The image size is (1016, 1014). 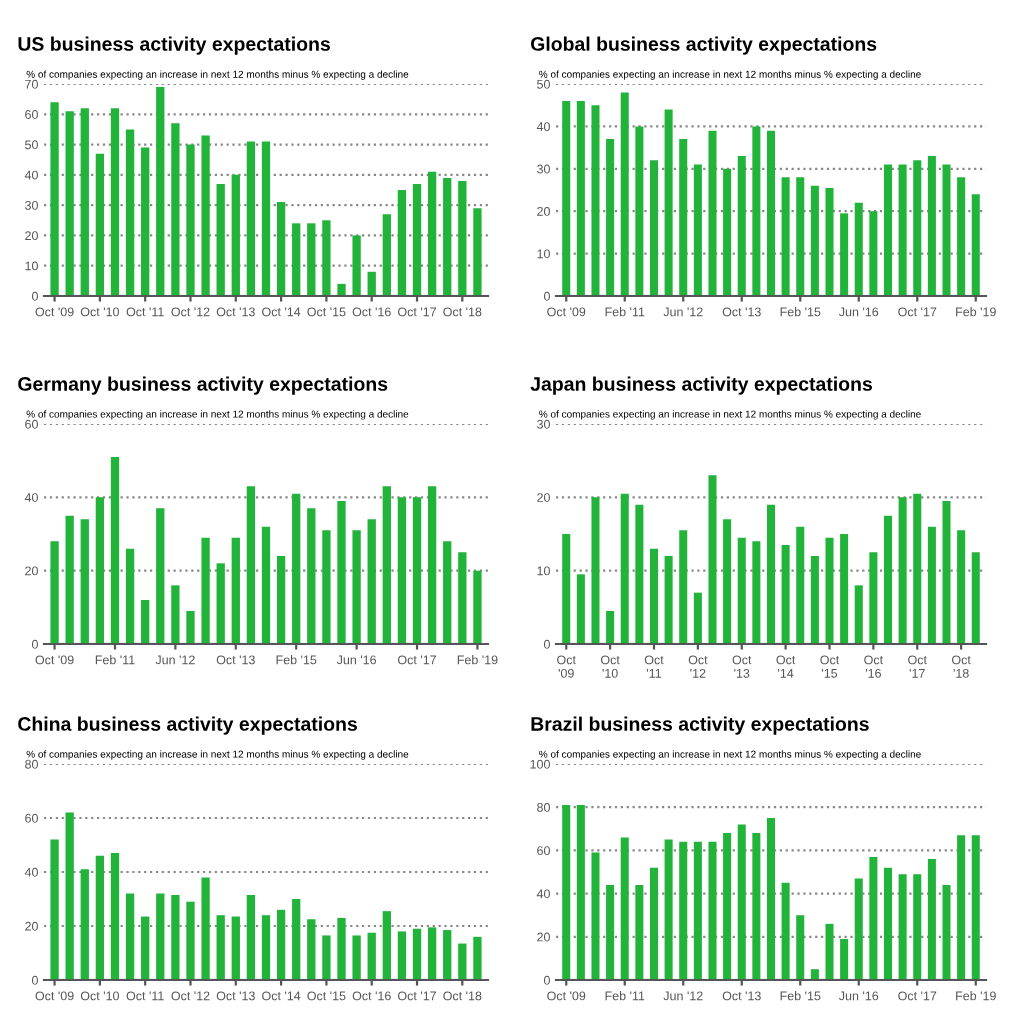 What do you see at coordinates (701, 385) in the screenshot?
I see `chart-title: Japan business activity expectations` at bounding box center [701, 385].